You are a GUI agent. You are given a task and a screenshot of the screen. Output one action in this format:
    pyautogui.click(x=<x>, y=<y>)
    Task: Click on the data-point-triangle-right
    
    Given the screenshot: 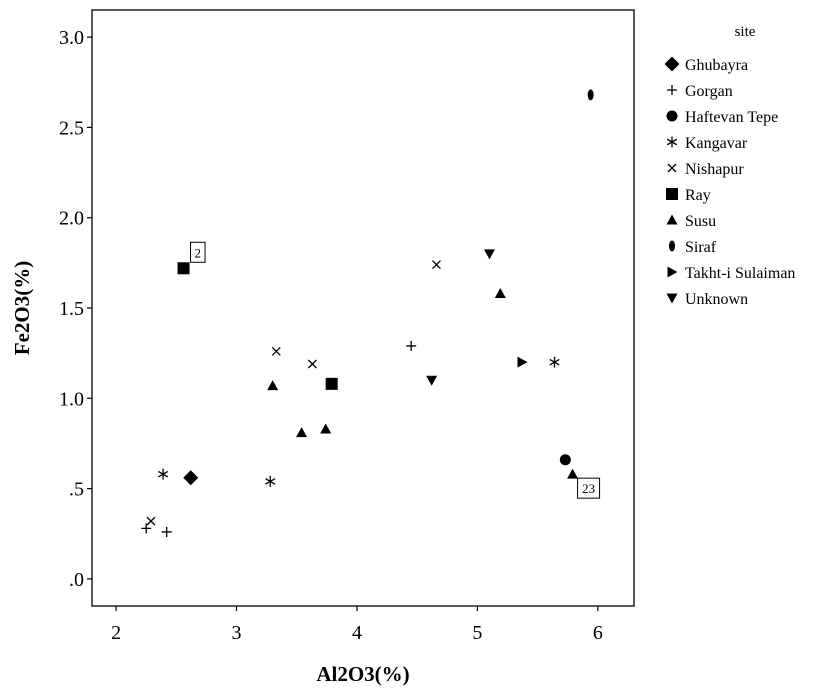 What is the action you would take?
    pyautogui.click(x=522, y=362)
    